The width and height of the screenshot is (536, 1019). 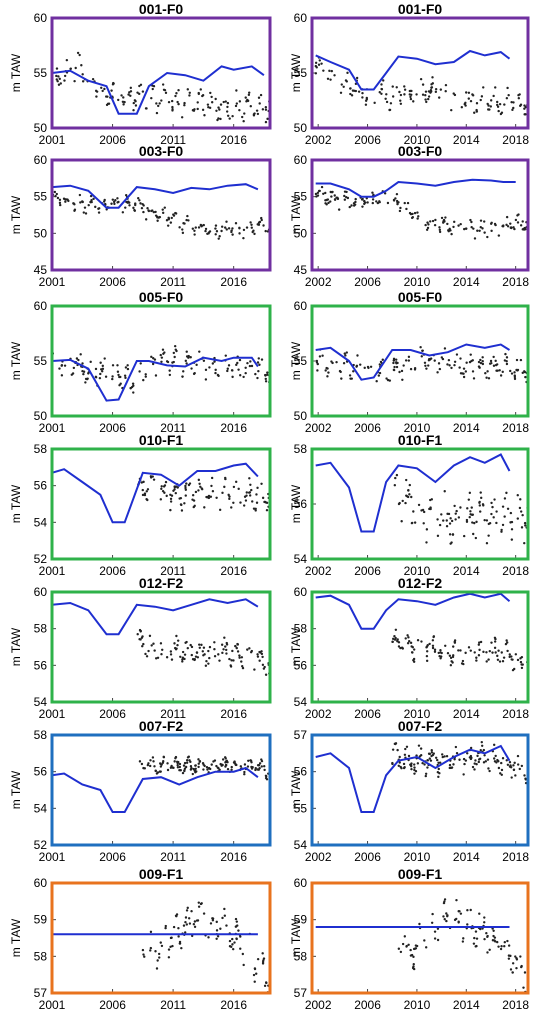 I want to click on y-tick-label: 54, so click(x=301, y=702).